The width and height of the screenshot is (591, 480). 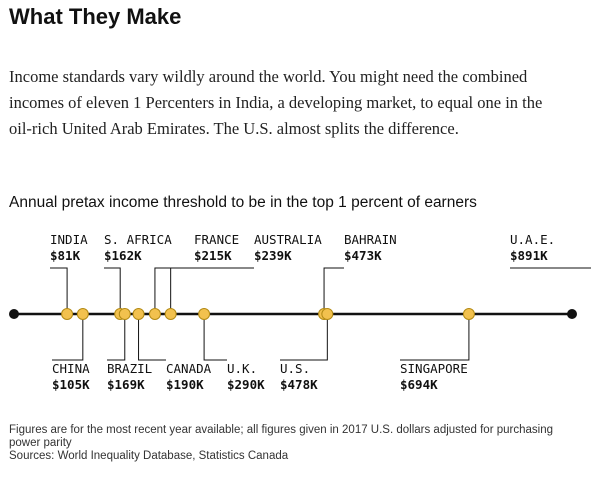 I want to click on connector-bahrain, so click(x=333, y=290).